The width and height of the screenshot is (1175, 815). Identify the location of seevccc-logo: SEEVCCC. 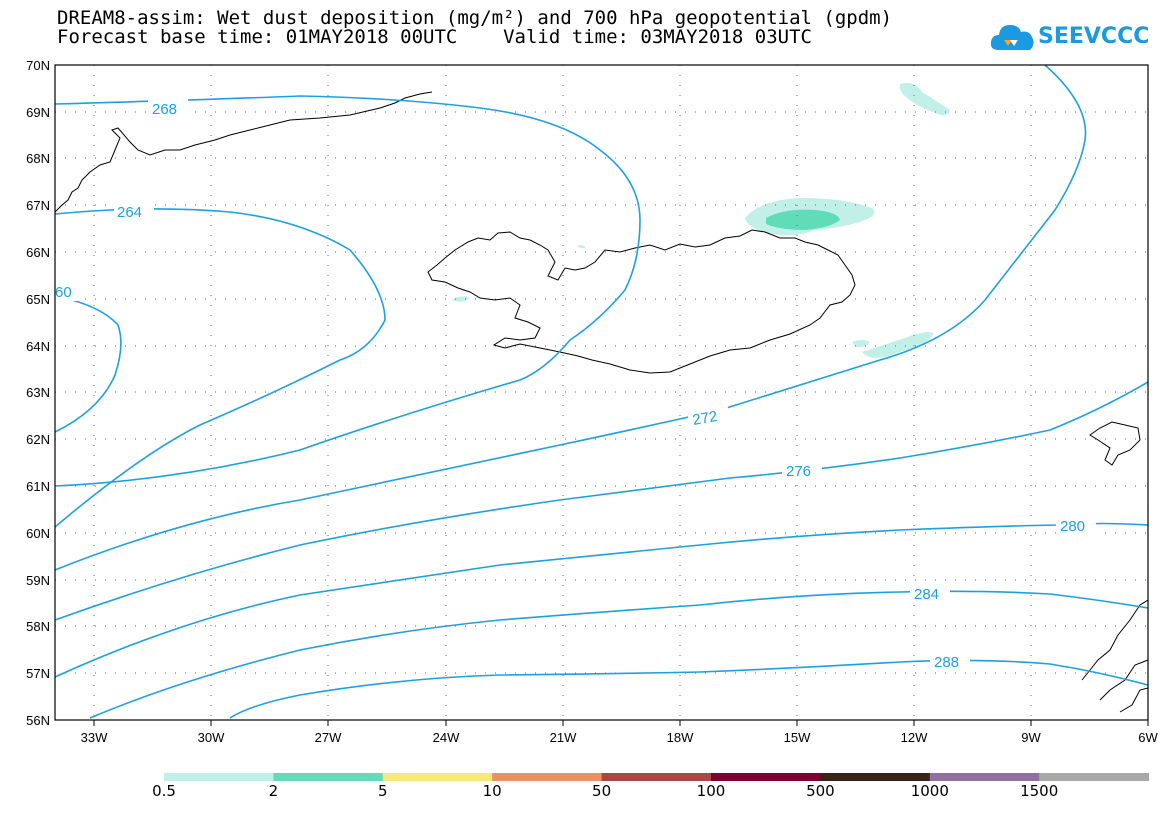
(1069, 38).